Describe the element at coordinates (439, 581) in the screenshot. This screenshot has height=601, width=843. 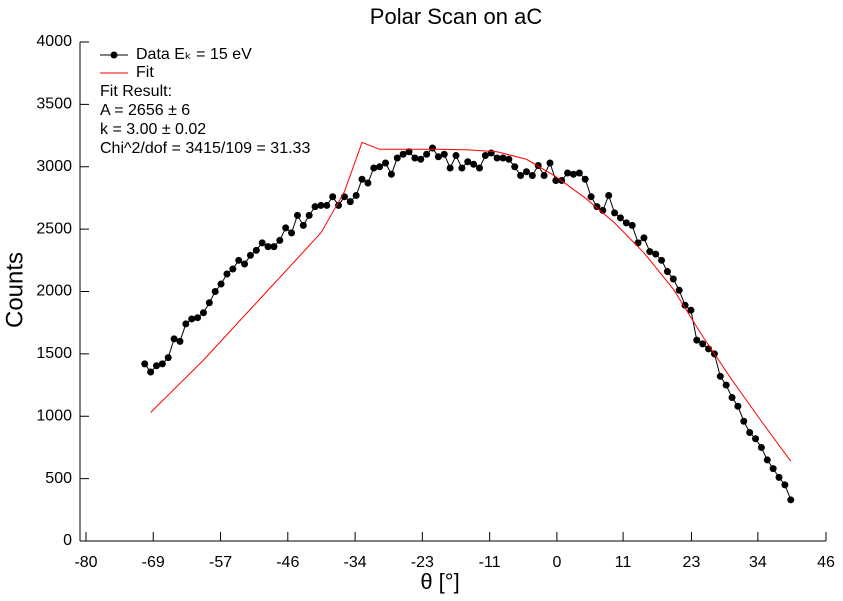
I see `x-axis-label: θ [°]` at that location.